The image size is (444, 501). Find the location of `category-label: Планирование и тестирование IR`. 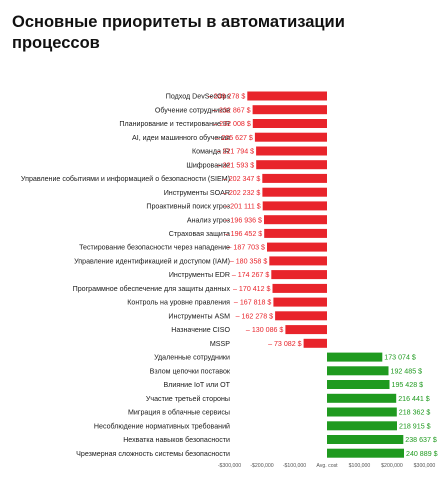

category-label: Планирование и тестирование IR is located at coordinates (174, 124).